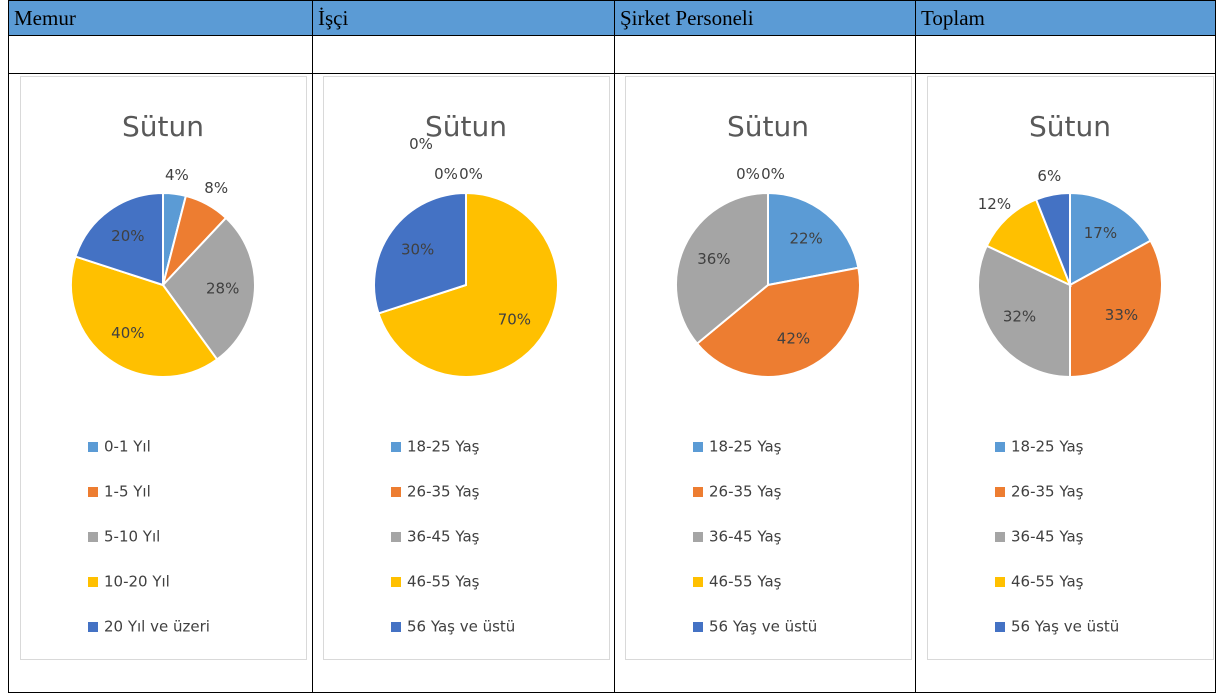 The width and height of the screenshot is (1217, 695). I want to click on data-label: 12%, so click(994, 204).